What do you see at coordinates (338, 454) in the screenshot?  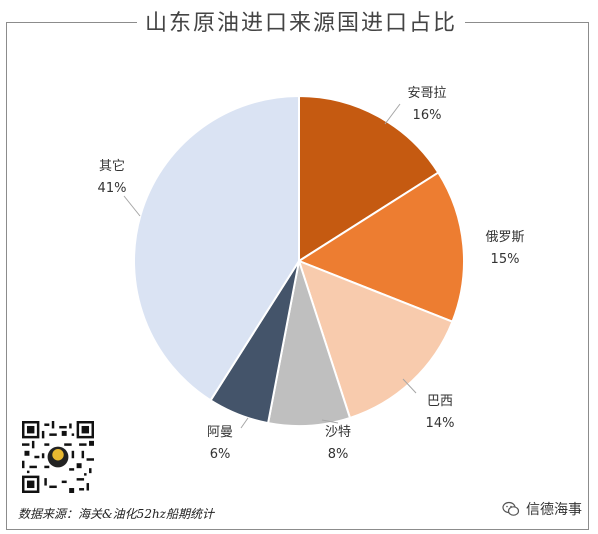 I see `slice-value-4: 8%` at bounding box center [338, 454].